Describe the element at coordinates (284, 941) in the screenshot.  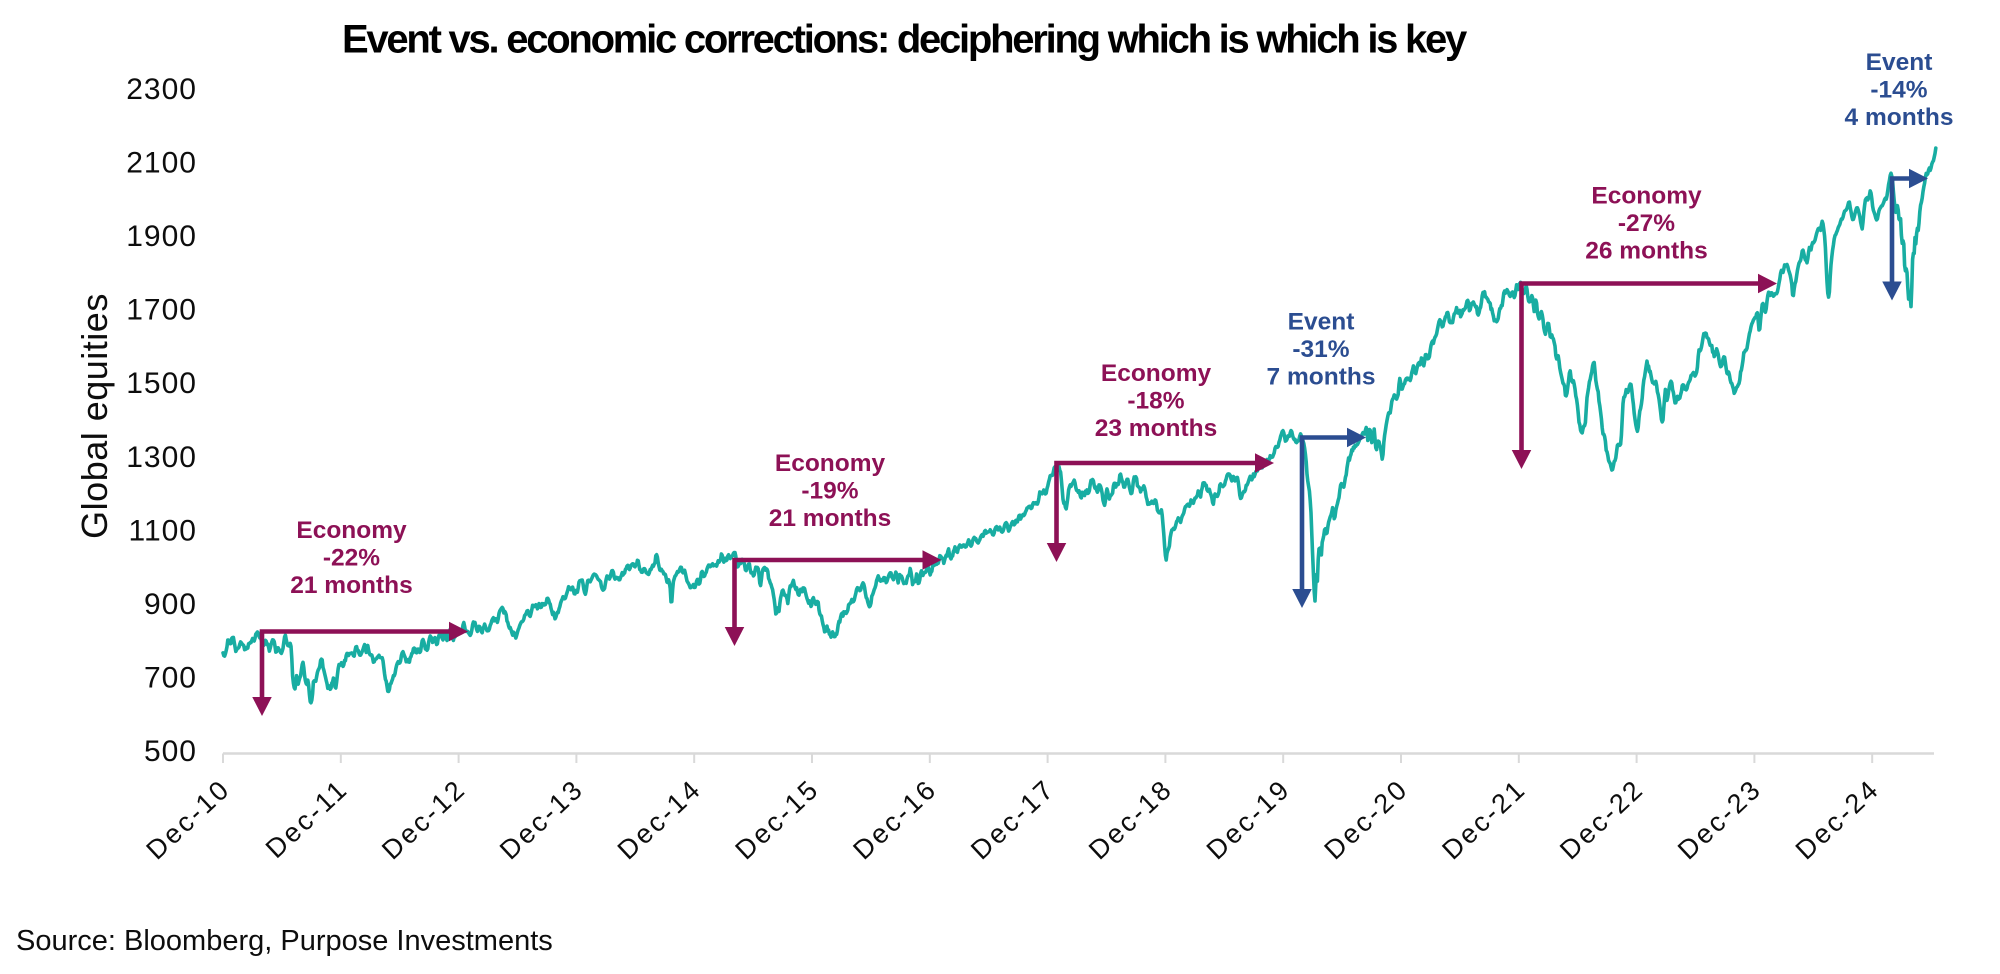
I see `svg-text:Source: Bloomberg, Purpose Inv: Source: Bloomberg, Purpose Investments` at that location.